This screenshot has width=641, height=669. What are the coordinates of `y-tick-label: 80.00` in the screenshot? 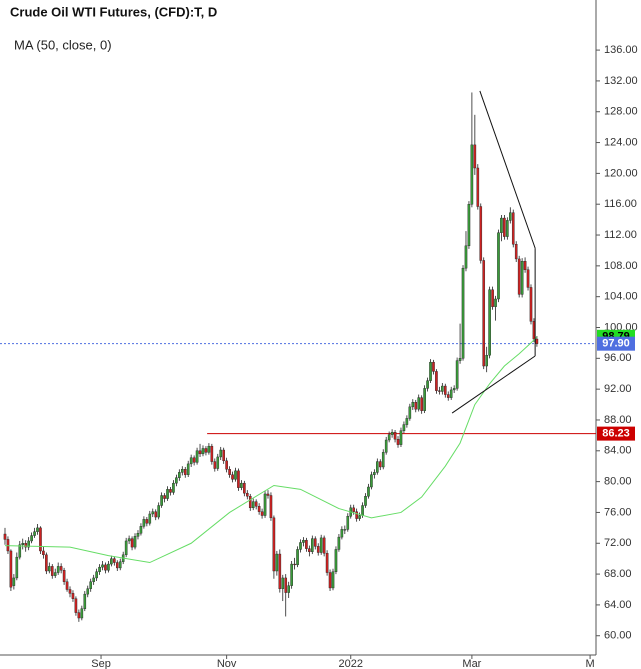 It's located at (618, 482).